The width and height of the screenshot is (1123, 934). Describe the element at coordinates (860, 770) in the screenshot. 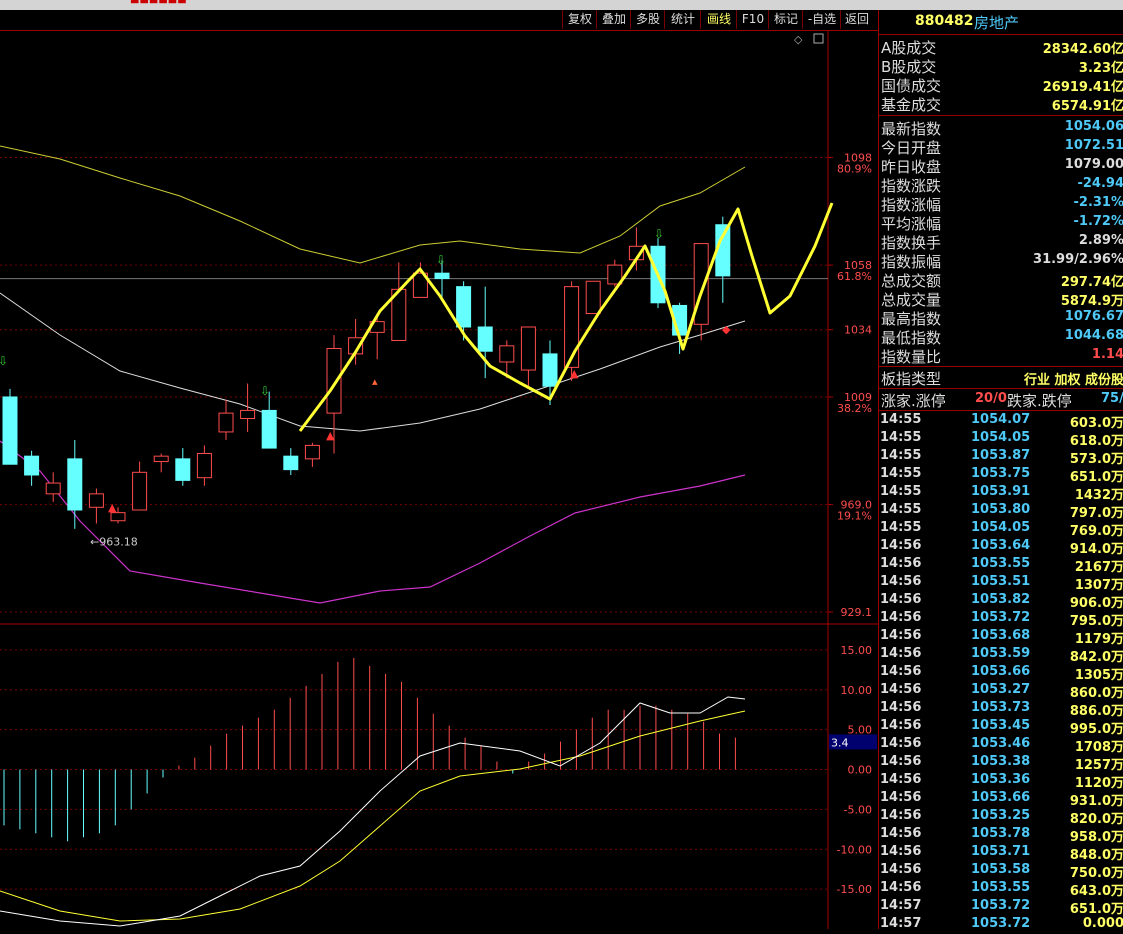

I see `macd-axis-label: 0.00` at that location.